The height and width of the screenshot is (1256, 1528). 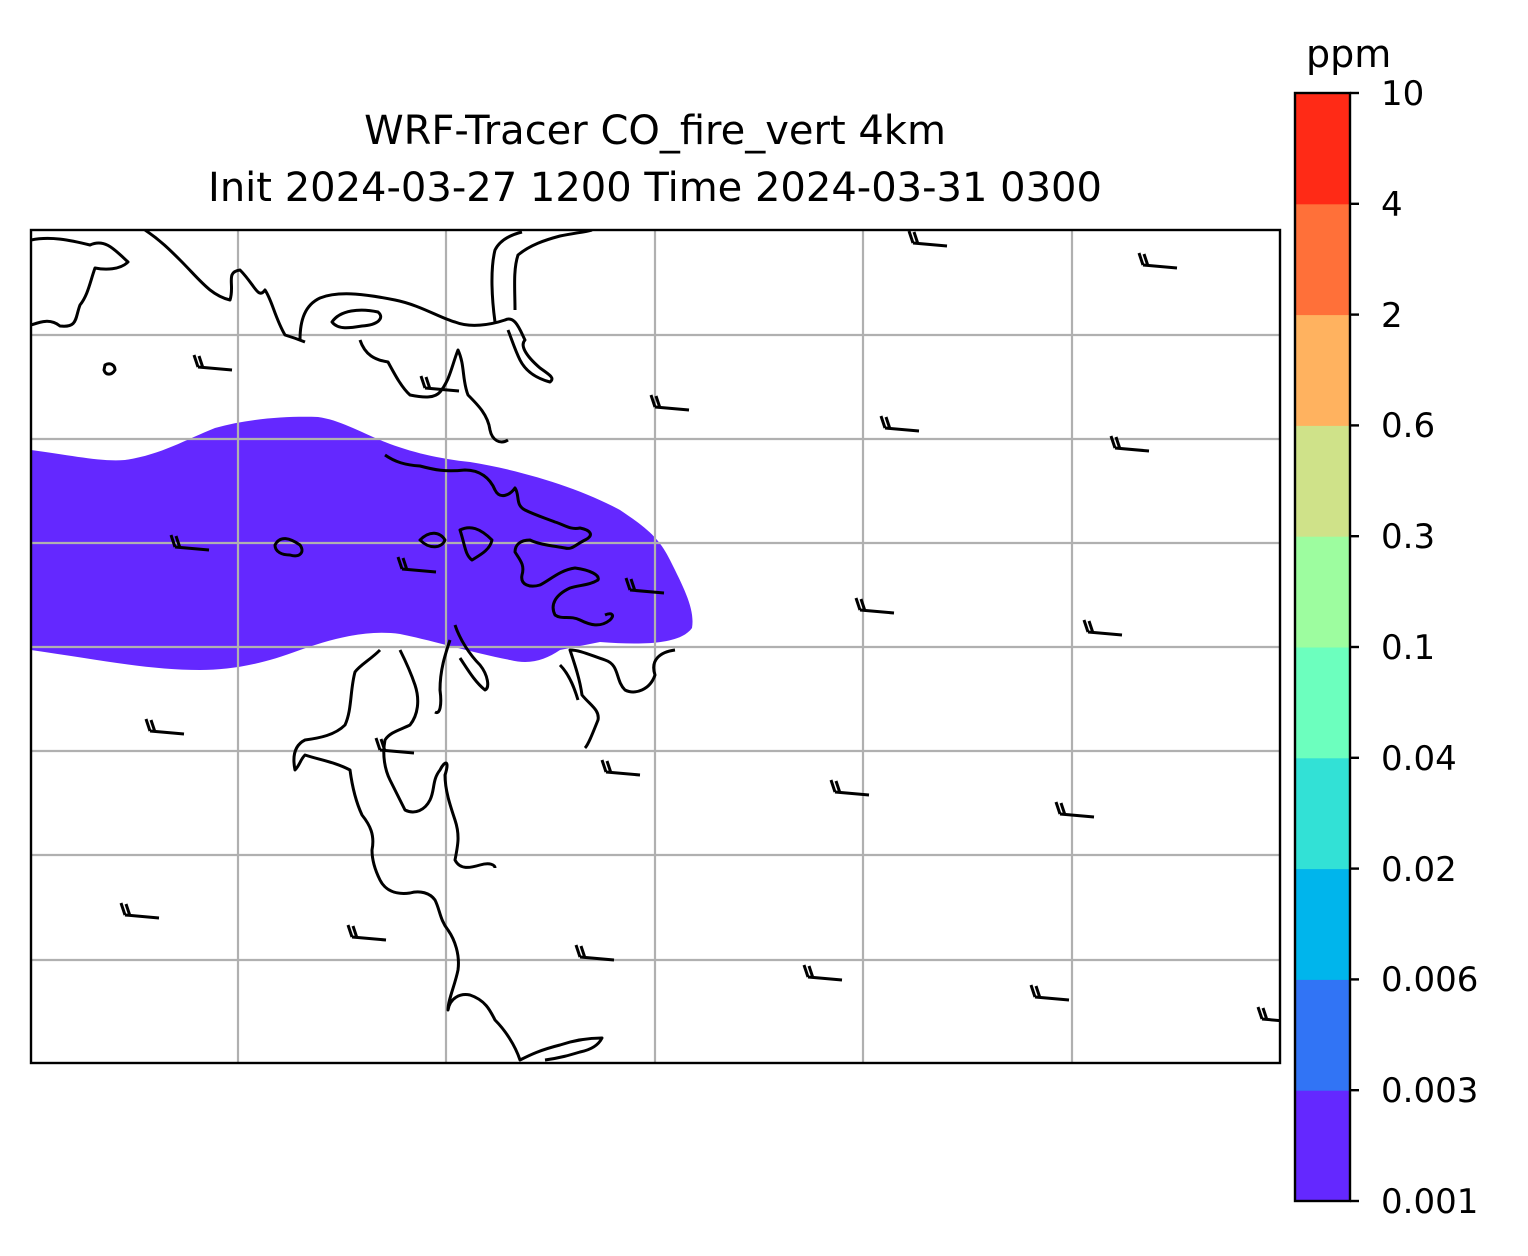 I want to click on colorbar-tick-label: 4, so click(x=1392, y=204).